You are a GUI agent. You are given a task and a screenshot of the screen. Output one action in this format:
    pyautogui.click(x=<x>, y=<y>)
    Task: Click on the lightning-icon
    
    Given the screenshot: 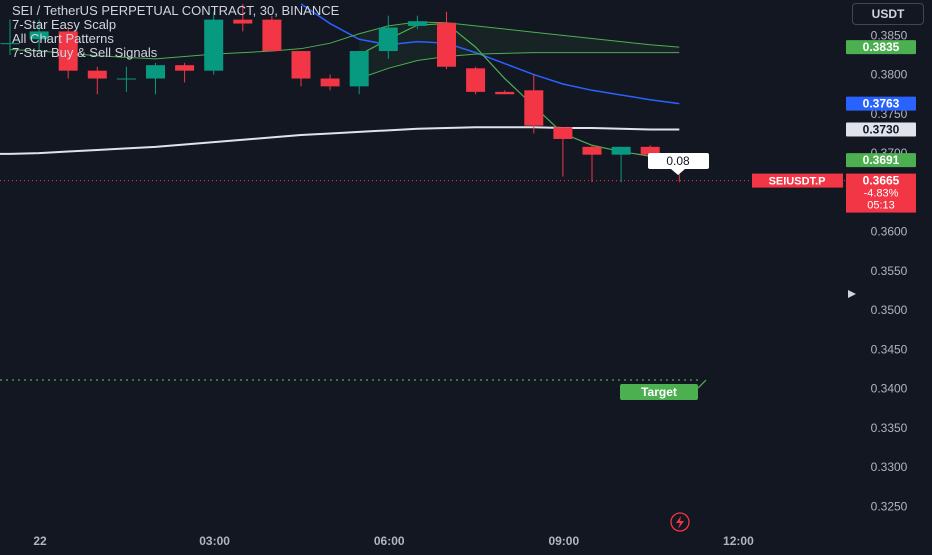 What is the action you would take?
    pyautogui.click(x=680, y=522)
    